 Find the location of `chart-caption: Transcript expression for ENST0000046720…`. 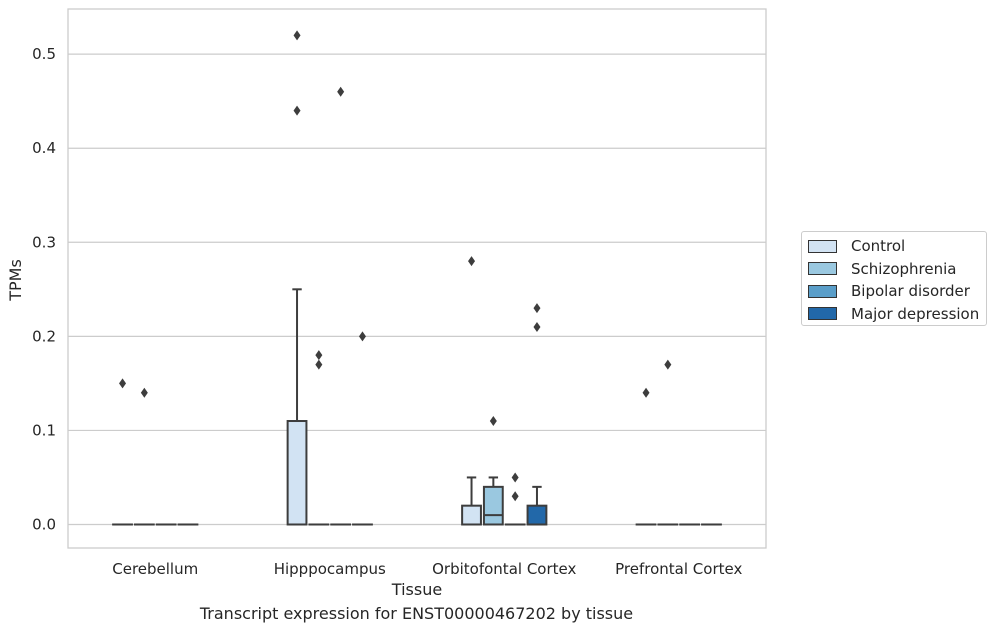

chart-caption: Transcript expression for ENST0000046720… is located at coordinates (416, 613).